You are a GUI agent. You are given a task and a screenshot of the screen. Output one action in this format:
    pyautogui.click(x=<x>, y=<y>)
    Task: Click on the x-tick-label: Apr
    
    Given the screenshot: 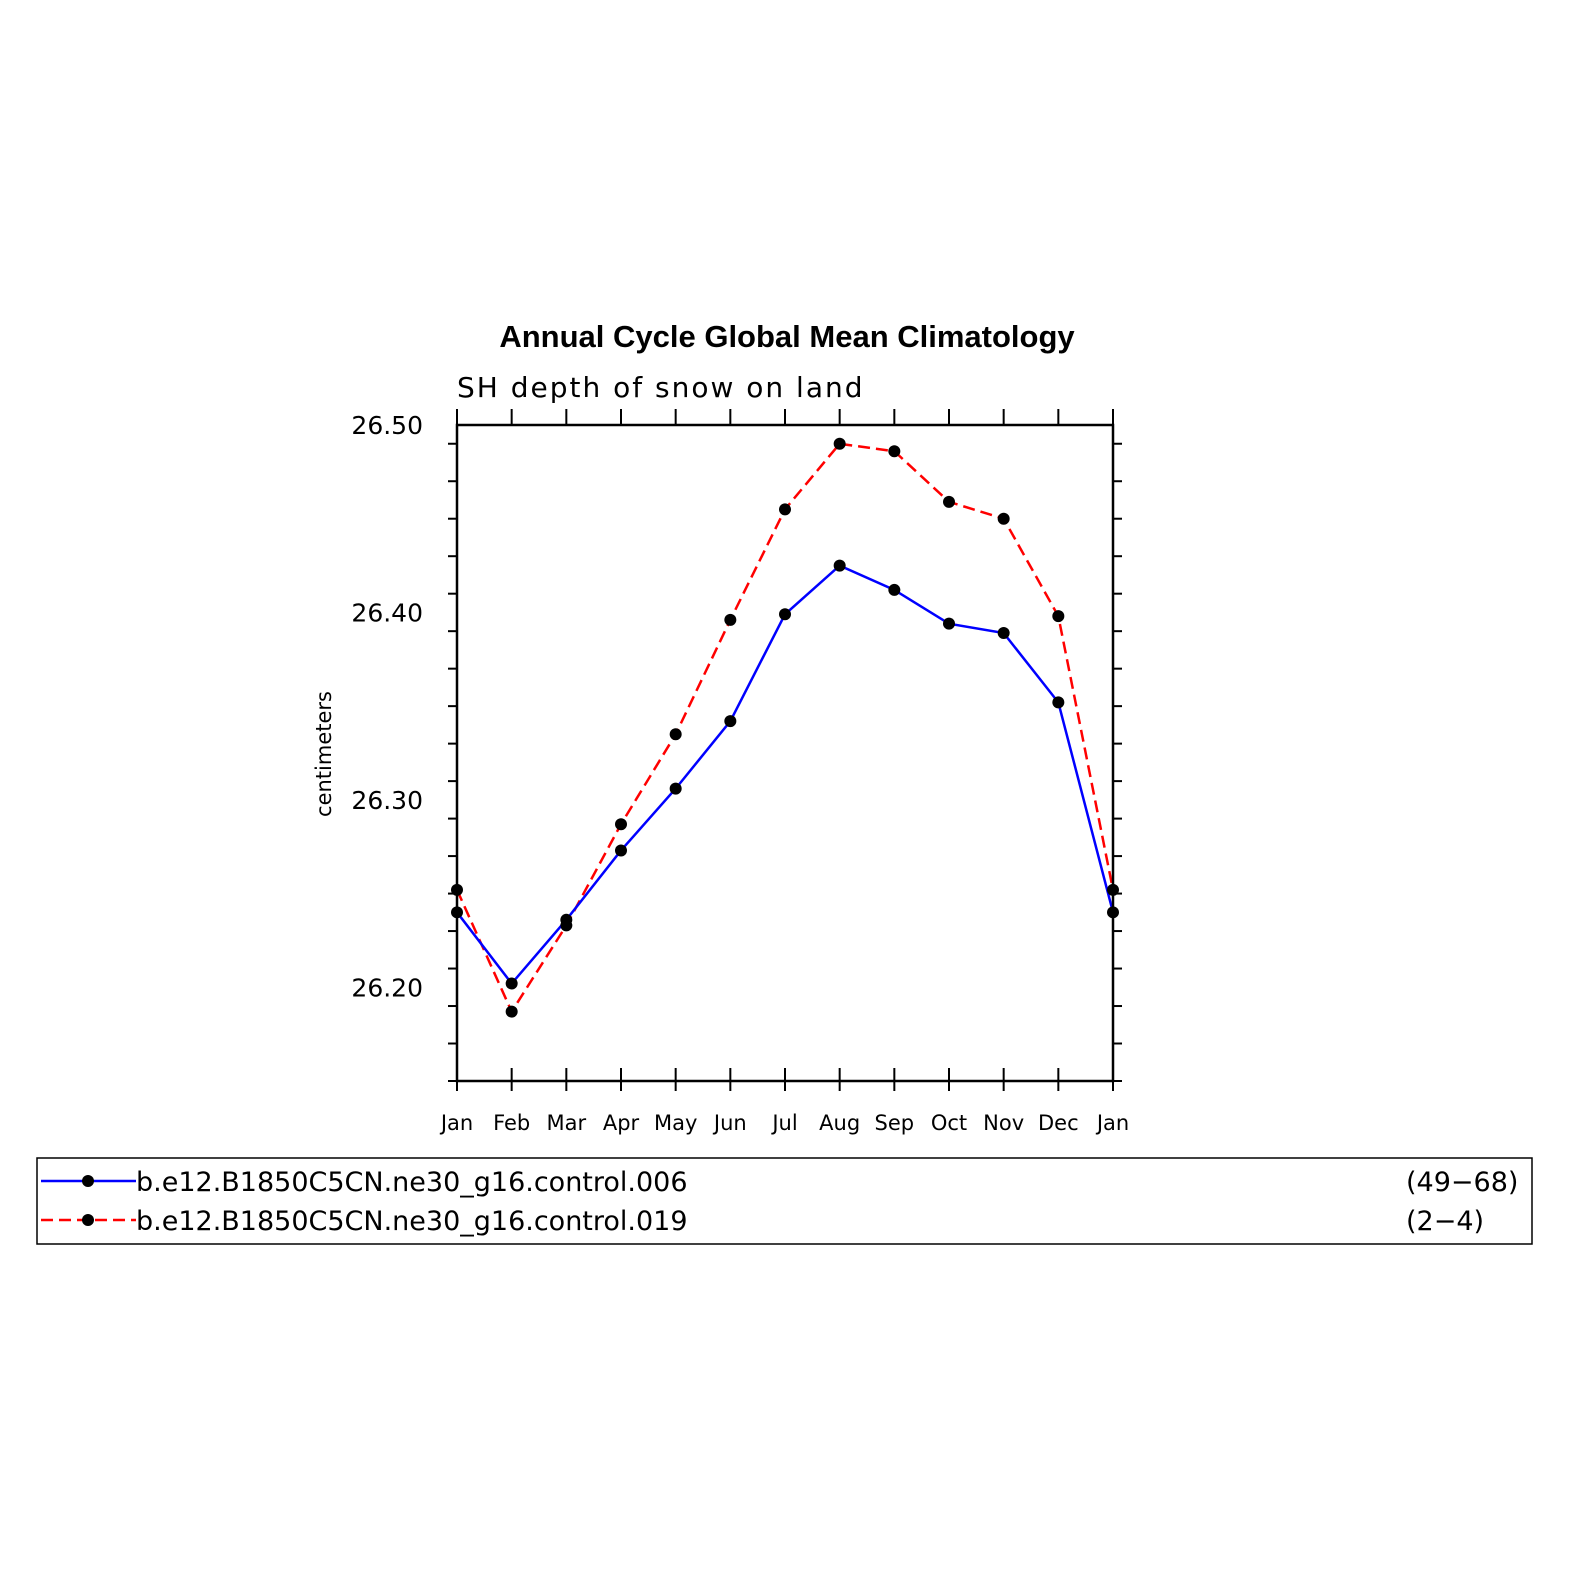 What is the action you would take?
    pyautogui.click(x=621, y=1123)
    